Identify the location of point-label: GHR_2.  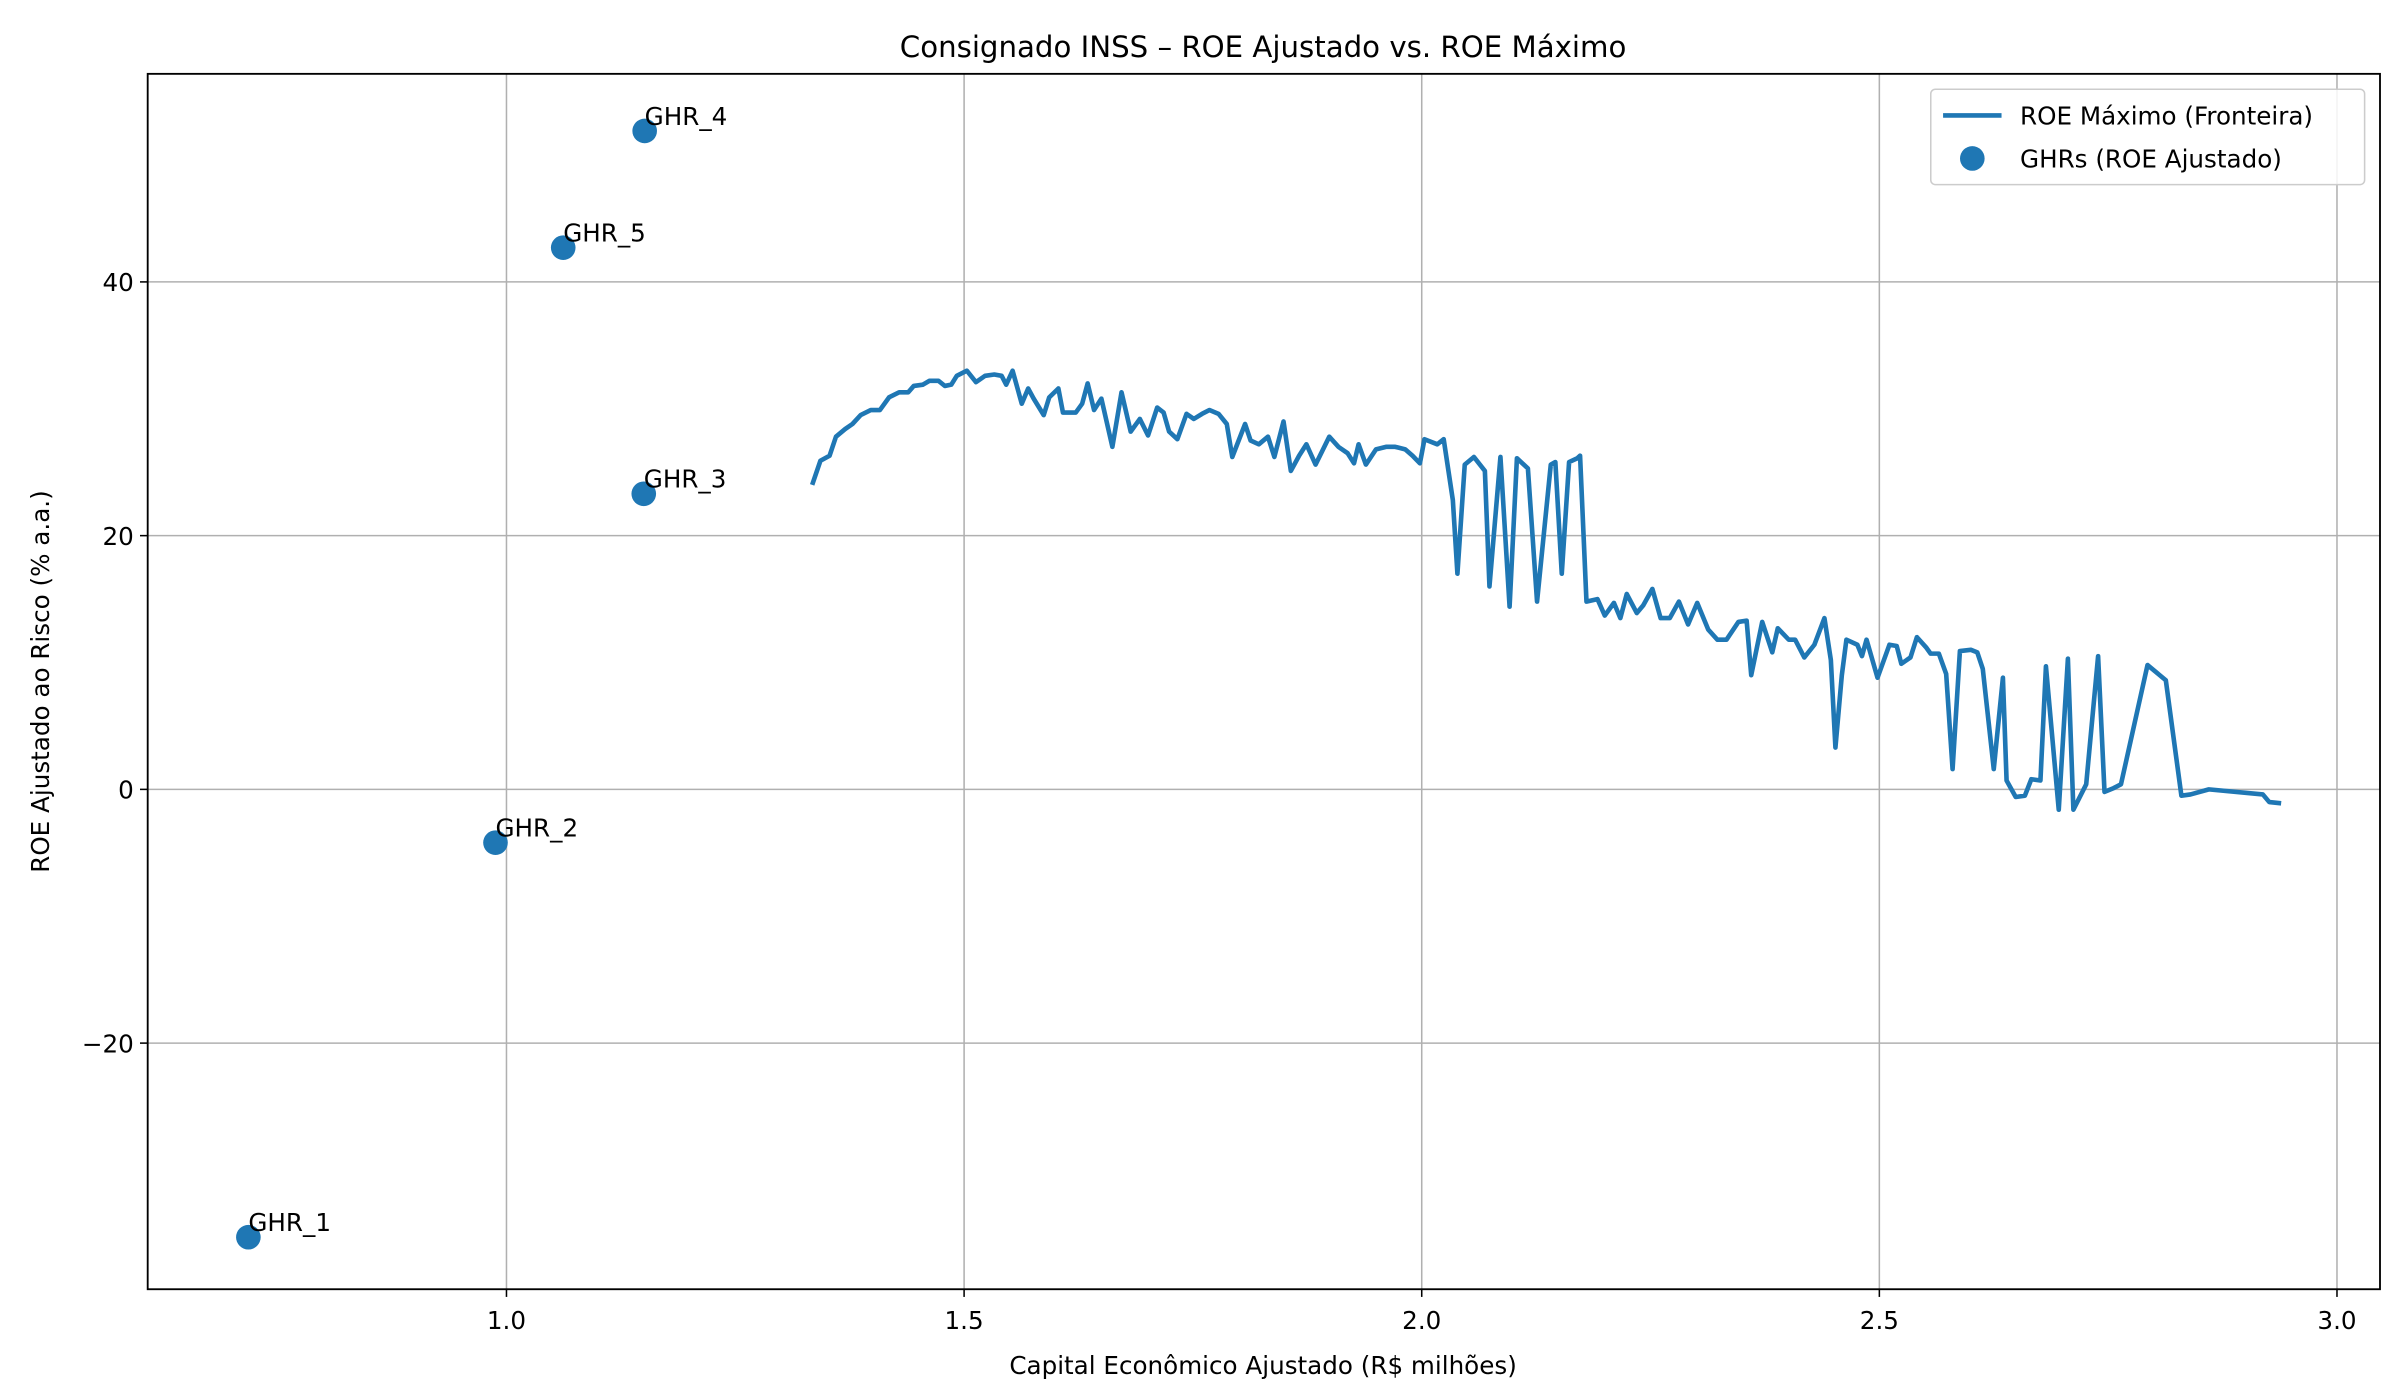
(536, 828).